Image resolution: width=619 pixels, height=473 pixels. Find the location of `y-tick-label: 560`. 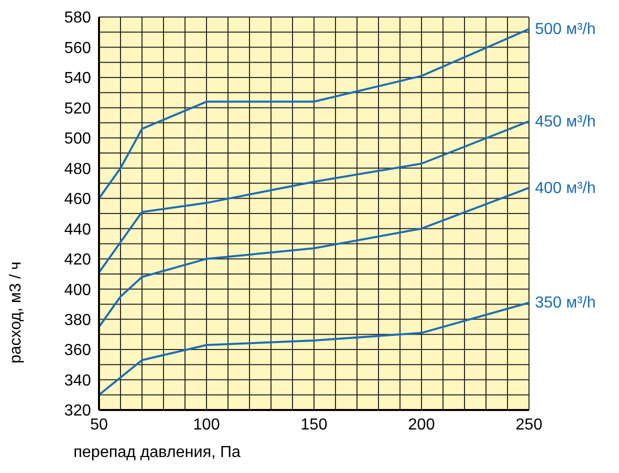

y-tick-label: 560 is located at coordinates (78, 48).